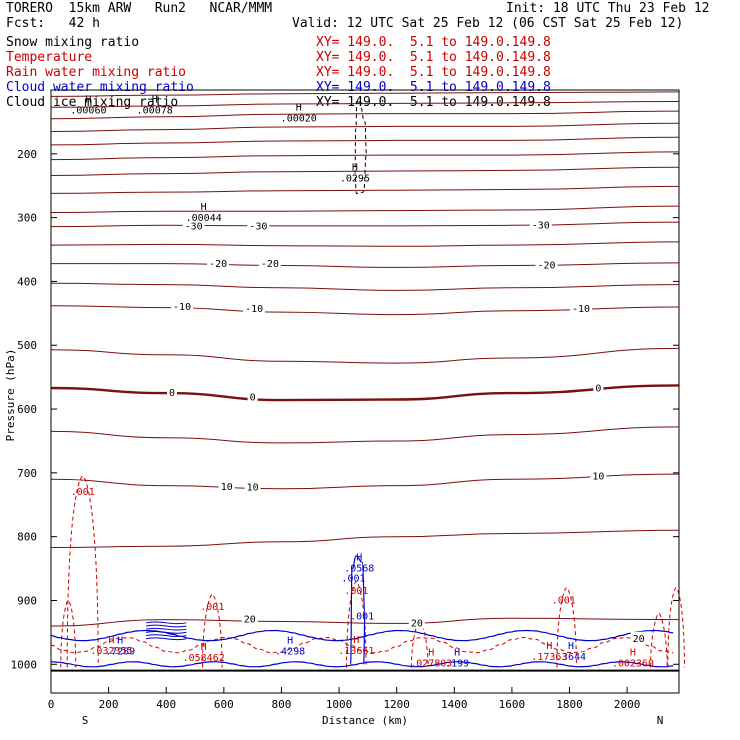 The image size is (740, 740). Describe the element at coordinates (27, 473) in the screenshot. I see `y-tick-label: 700` at that location.